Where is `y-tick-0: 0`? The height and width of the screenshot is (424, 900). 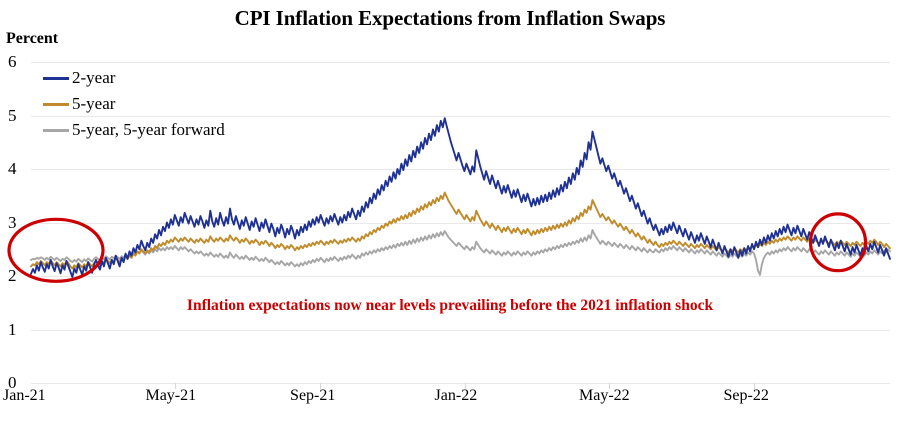
y-tick-0: 0 is located at coordinates (12, 382).